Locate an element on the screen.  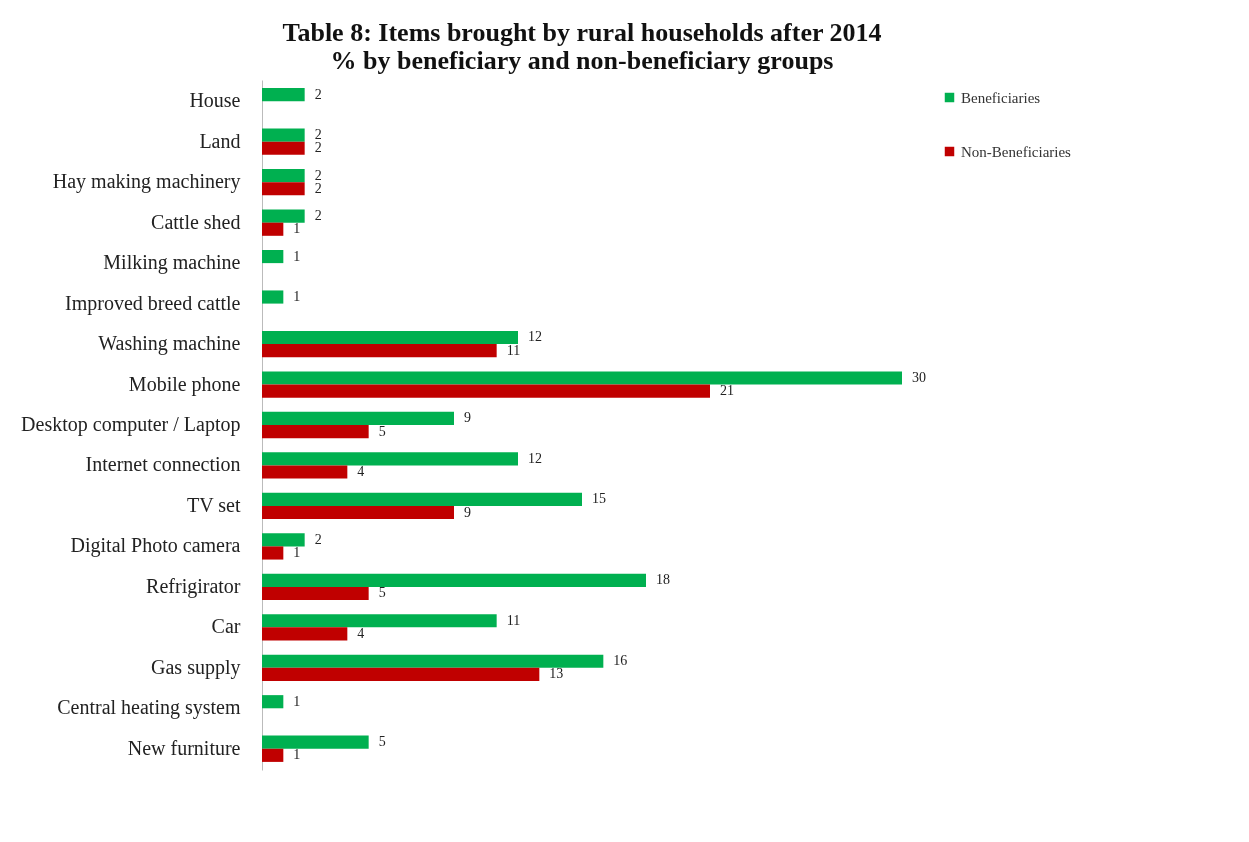
y-tick-label: Milking machine is located at coordinates (172, 263).